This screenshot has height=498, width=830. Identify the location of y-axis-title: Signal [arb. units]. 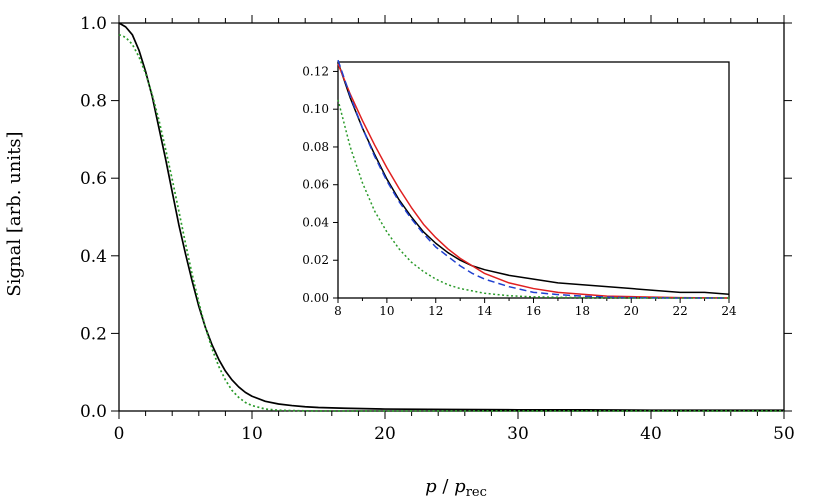
(14, 213).